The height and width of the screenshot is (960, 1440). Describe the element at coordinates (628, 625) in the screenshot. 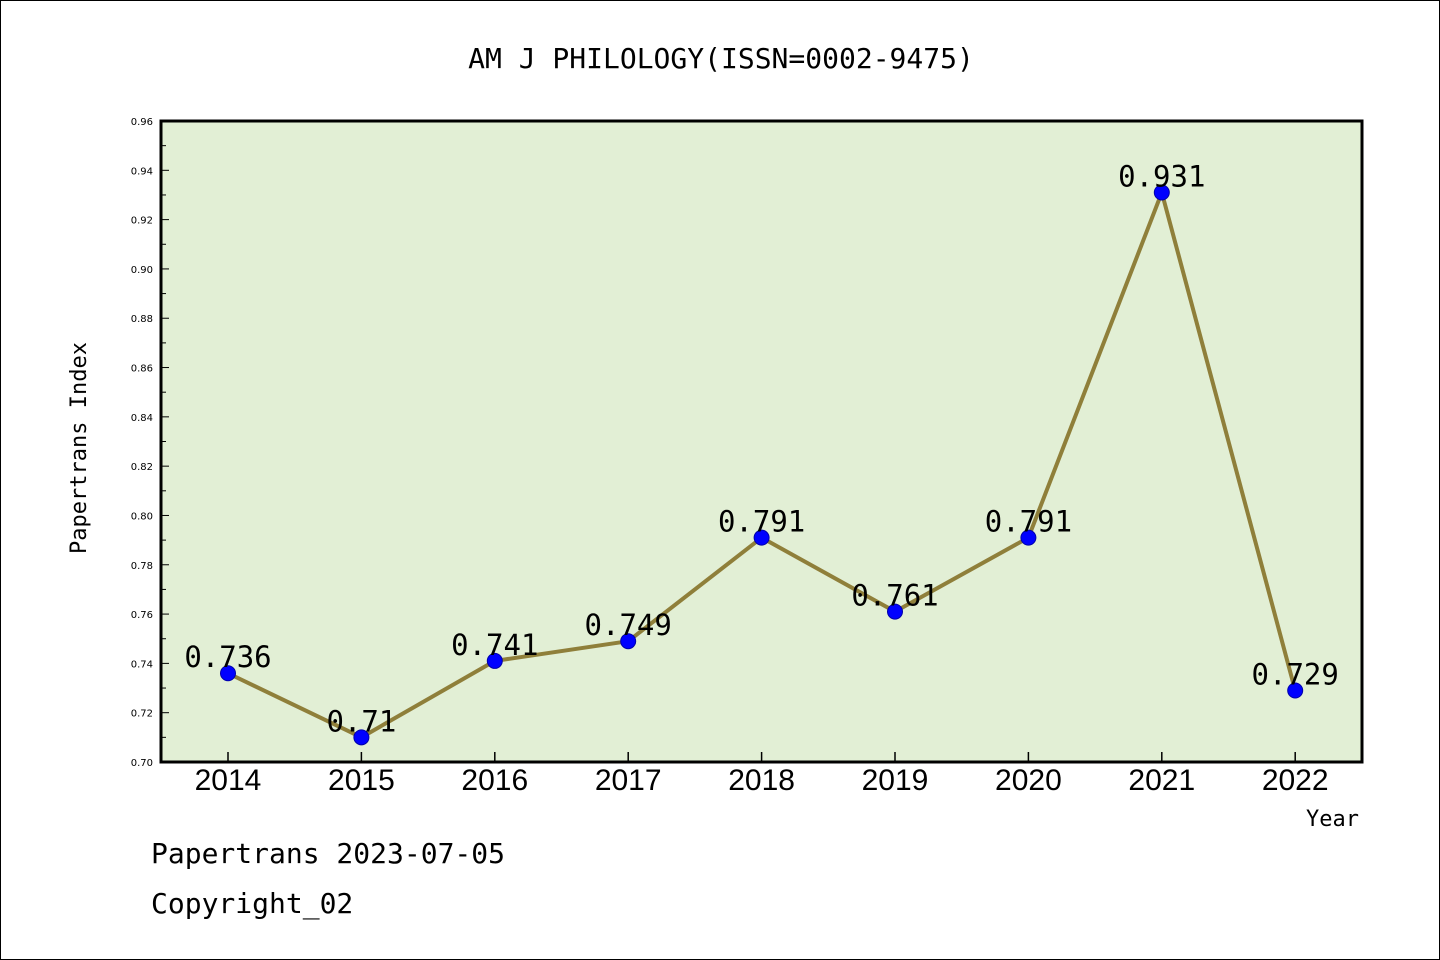

I see `data-label: 0.749` at that location.